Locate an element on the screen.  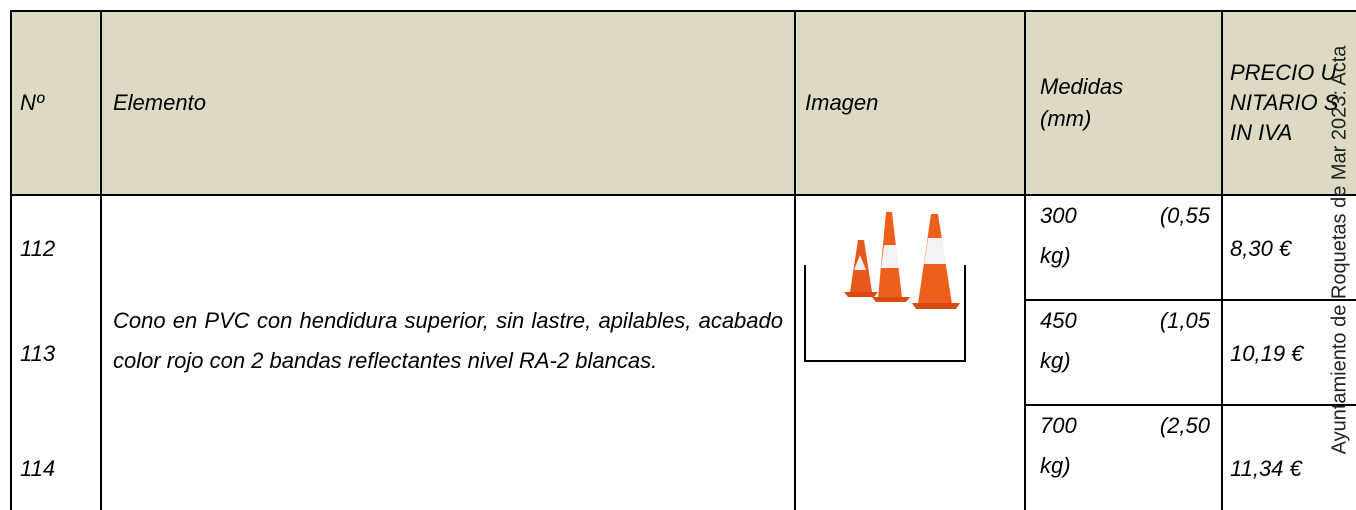
row-number: 112 is located at coordinates (38, 248).